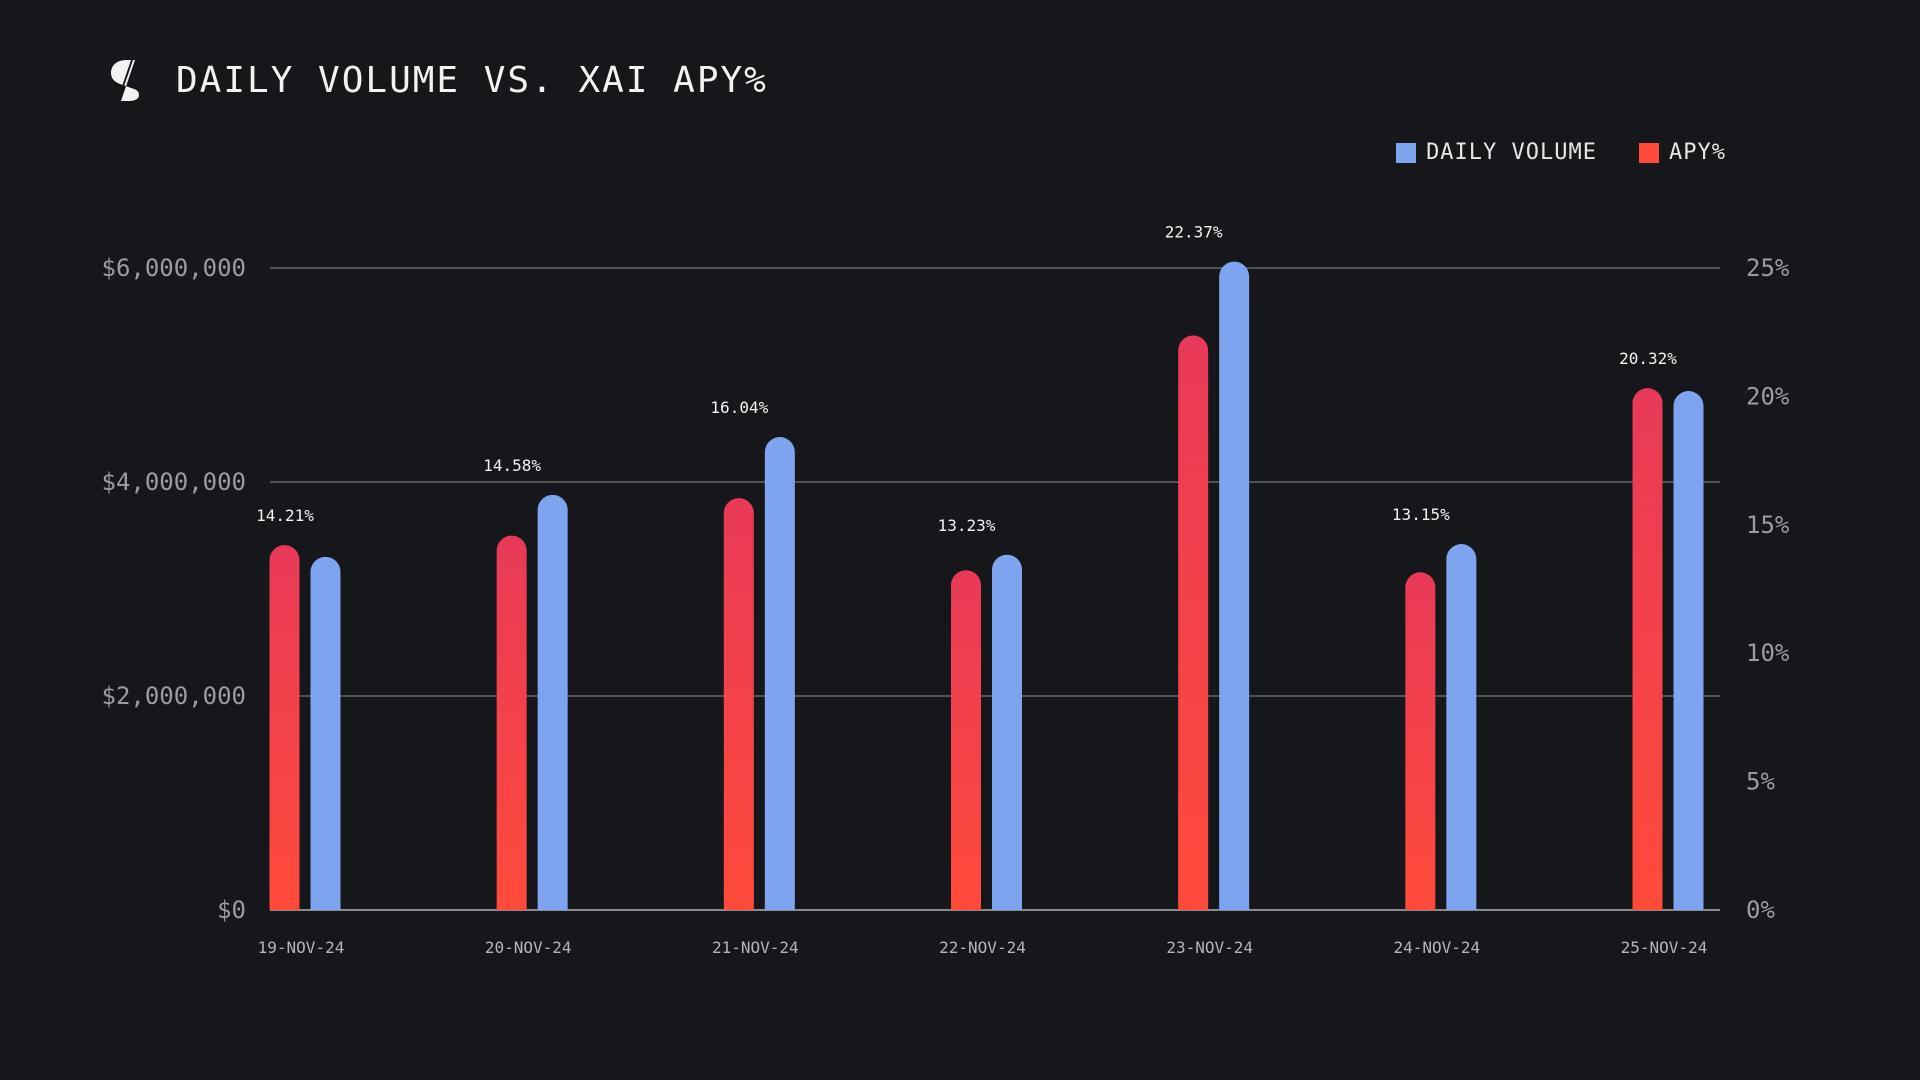  I want to click on chart-header: DAILY VOLUME VS. XAI APY%, so click(438, 80).